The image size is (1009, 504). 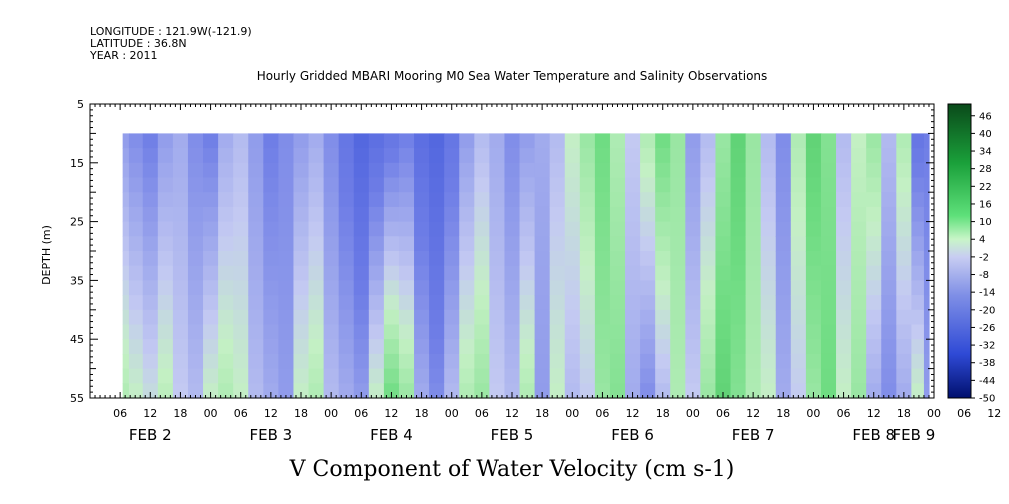 What do you see at coordinates (452, 413) in the screenshot?
I see `x-hour-tick-label: 00` at bounding box center [452, 413].